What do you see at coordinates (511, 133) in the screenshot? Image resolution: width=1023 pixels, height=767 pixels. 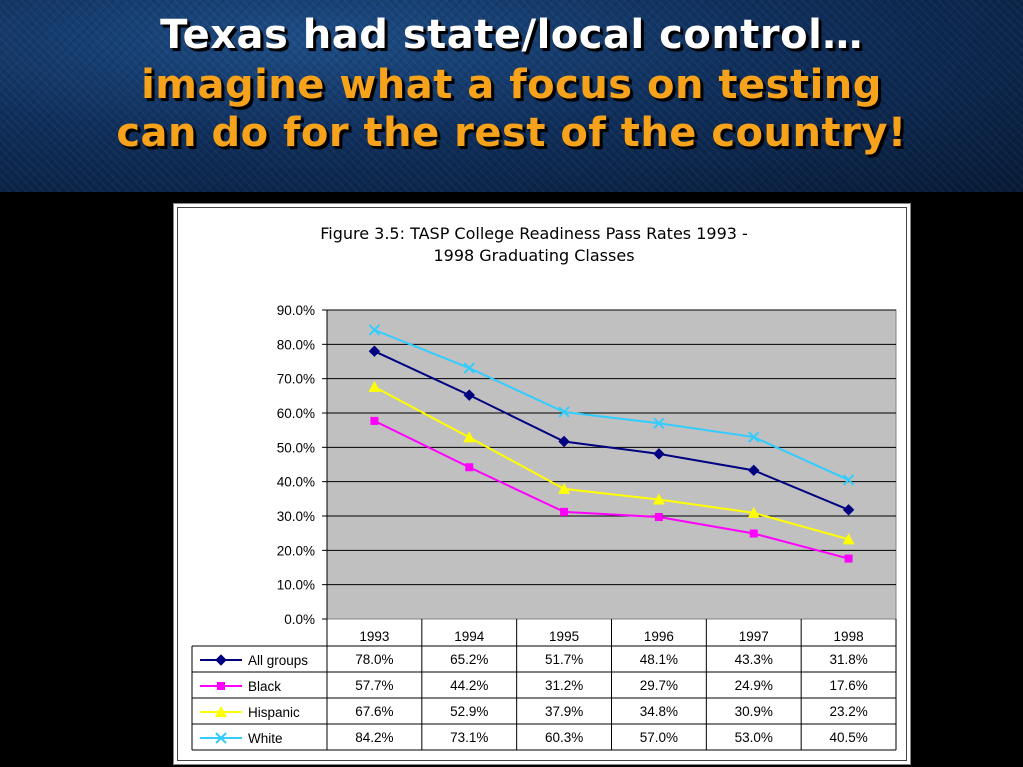 I see `slide-title-line-3: can do for the rest of the country!` at bounding box center [511, 133].